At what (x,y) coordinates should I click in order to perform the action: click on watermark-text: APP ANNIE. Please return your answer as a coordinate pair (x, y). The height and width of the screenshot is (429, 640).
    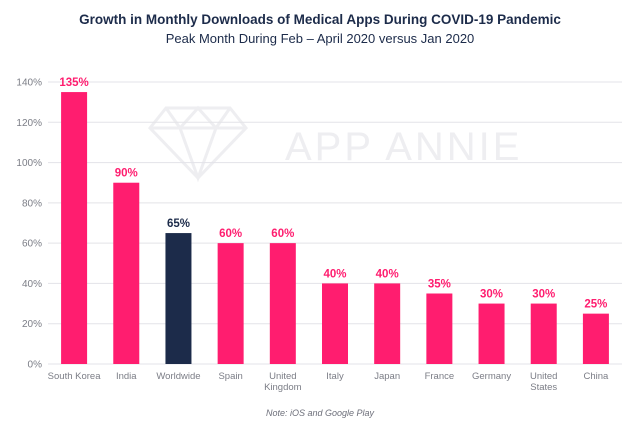
    Looking at the image, I should click on (403, 147).